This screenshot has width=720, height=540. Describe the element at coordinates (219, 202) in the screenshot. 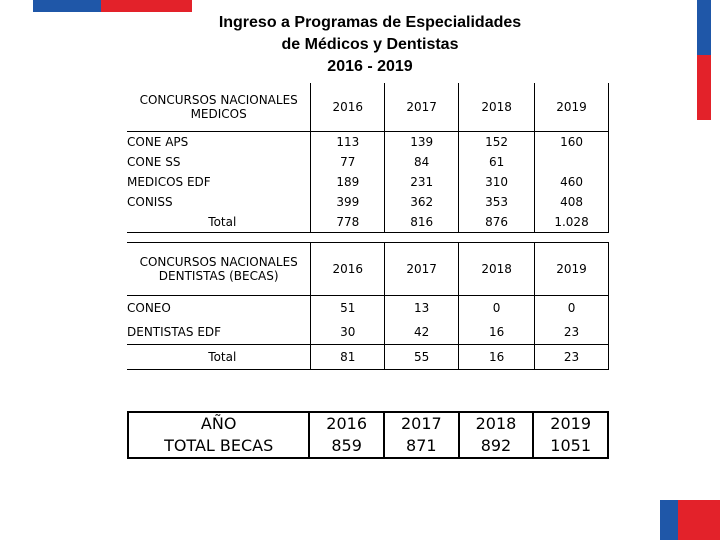

I see `row-label: CONISS` at that location.